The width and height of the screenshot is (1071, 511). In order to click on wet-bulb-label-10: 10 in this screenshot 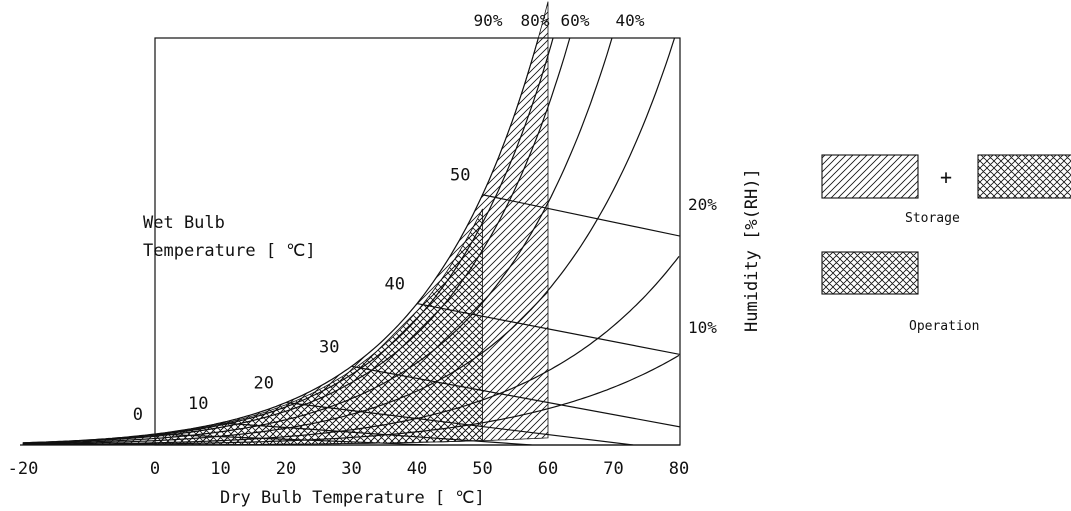, I will do `click(198, 404)`.